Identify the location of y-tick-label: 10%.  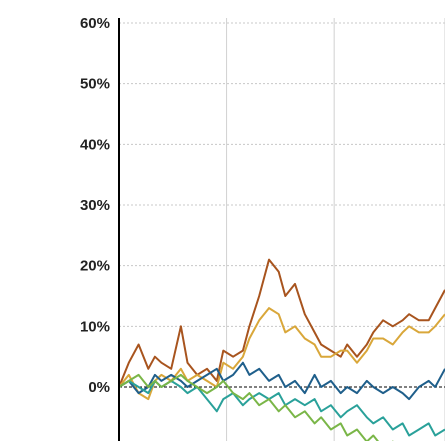
(95, 326).